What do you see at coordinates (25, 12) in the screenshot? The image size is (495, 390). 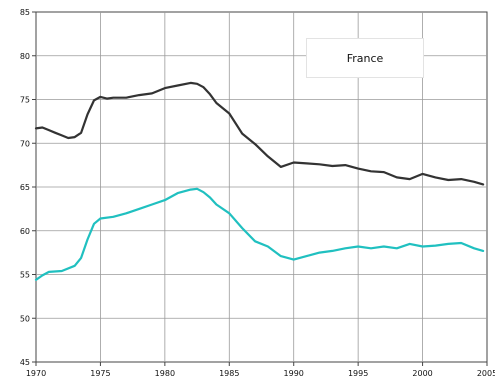 I see `y-tick-label: 85` at bounding box center [25, 12].